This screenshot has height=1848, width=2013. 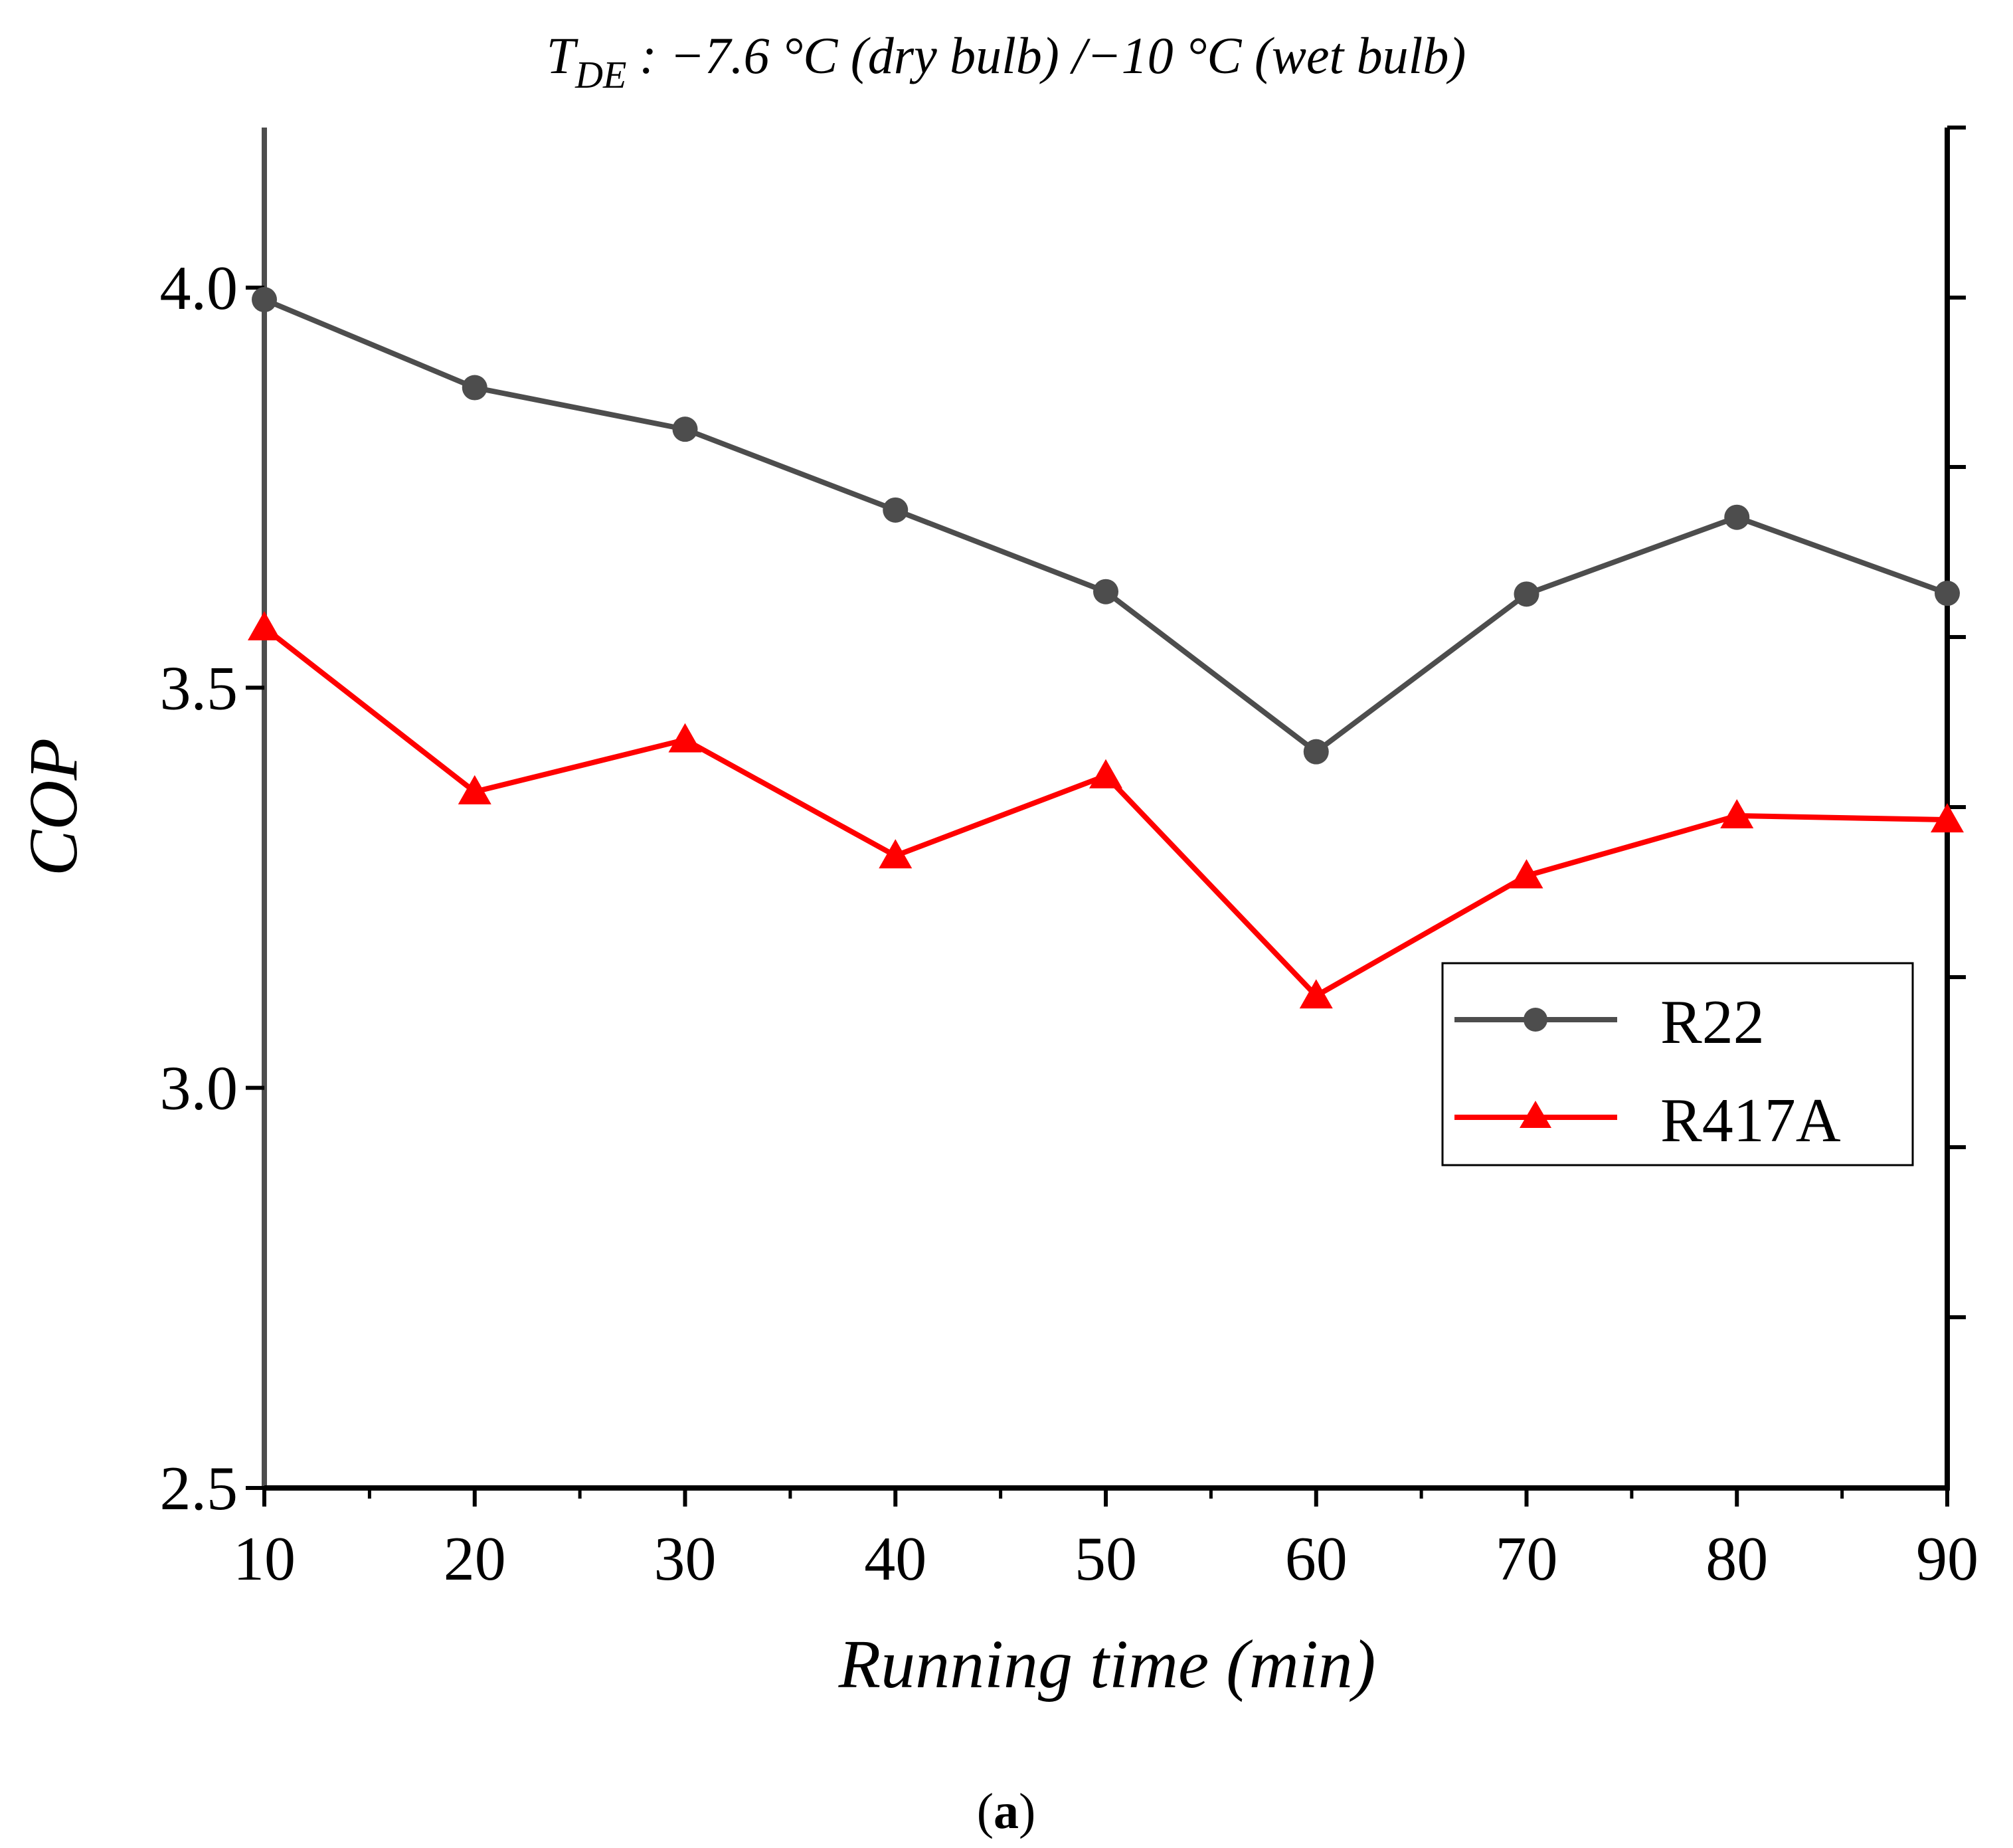 I want to click on figure-caption: (a), so click(x=1007, y=1811).